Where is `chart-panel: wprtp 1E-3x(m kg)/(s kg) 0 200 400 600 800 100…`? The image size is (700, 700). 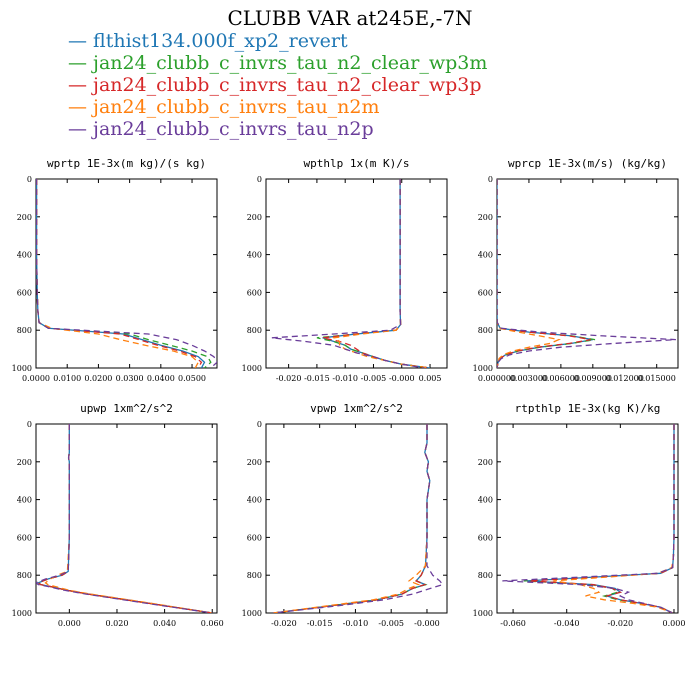
chart-panel: wprtp 1E-3x(m kg)/(s kg) 0 200 400 600 800 100… is located at coordinates (115, 270).